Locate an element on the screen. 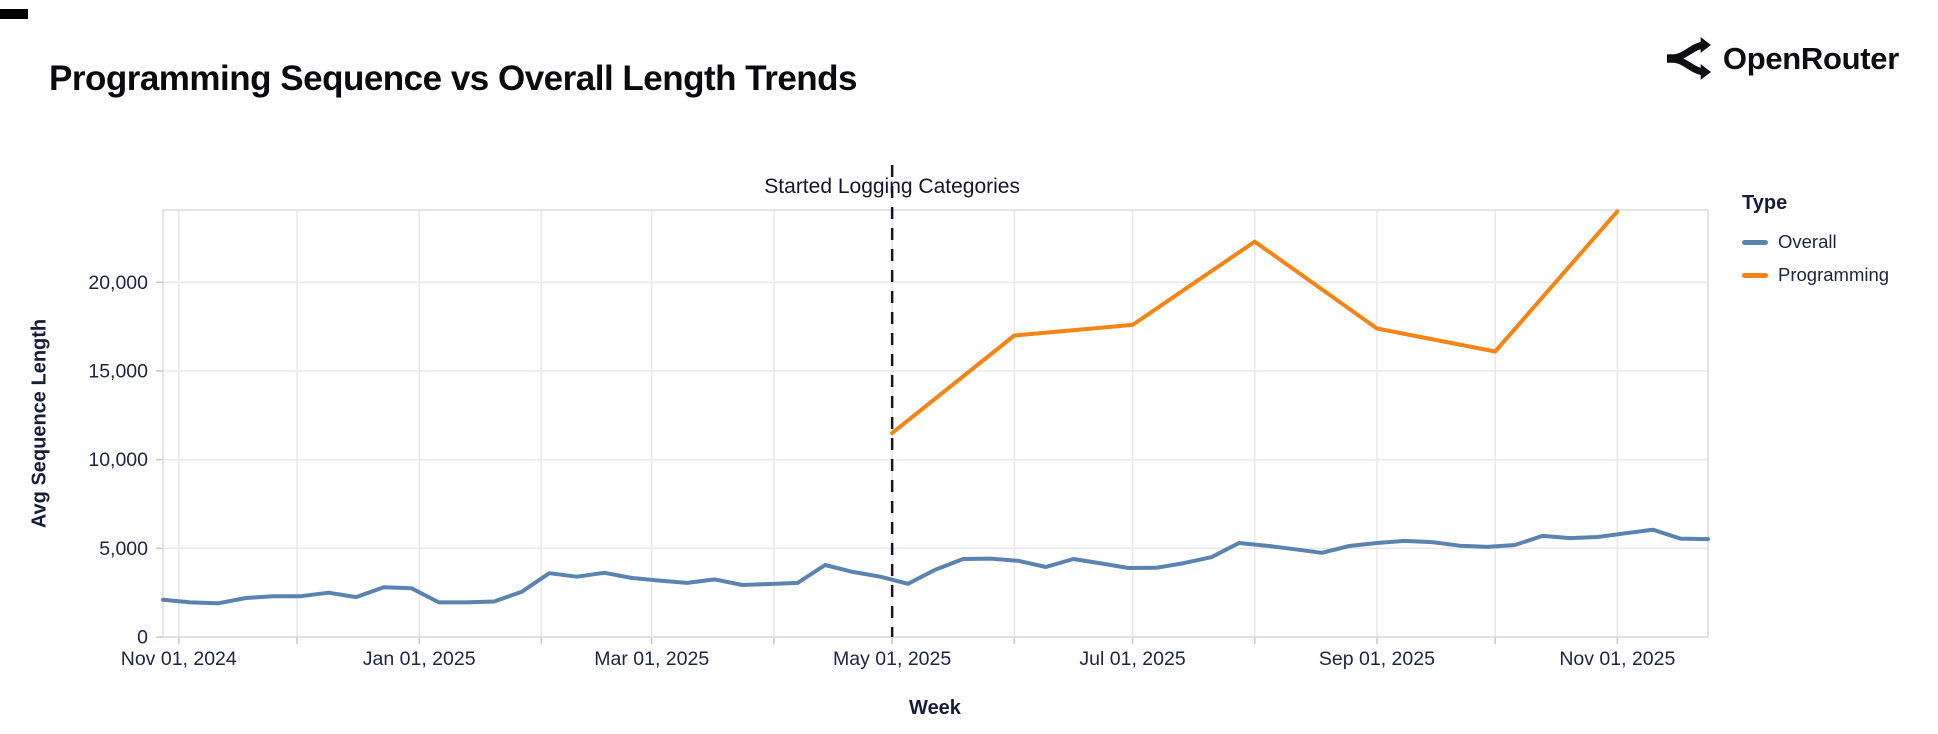 Image resolution: width=1938 pixels, height=734 pixels. y-tick-label: 10,000 is located at coordinates (118, 460).